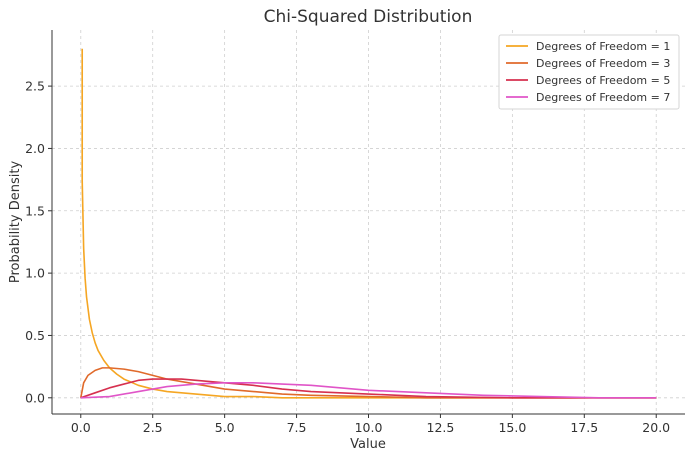 This screenshot has width=693, height=460. Describe the element at coordinates (584, 427) in the screenshot. I see `x-tick-label: 17.5` at that location.